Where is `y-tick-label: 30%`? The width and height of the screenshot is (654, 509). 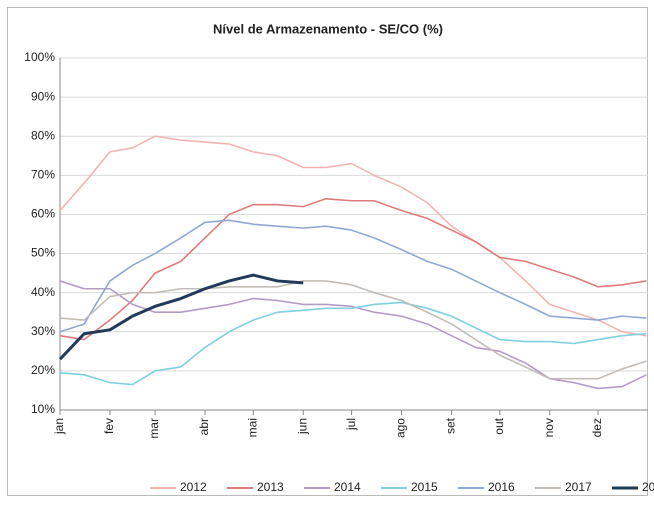 y-tick-label: 30% is located at coordinates (43, 331).